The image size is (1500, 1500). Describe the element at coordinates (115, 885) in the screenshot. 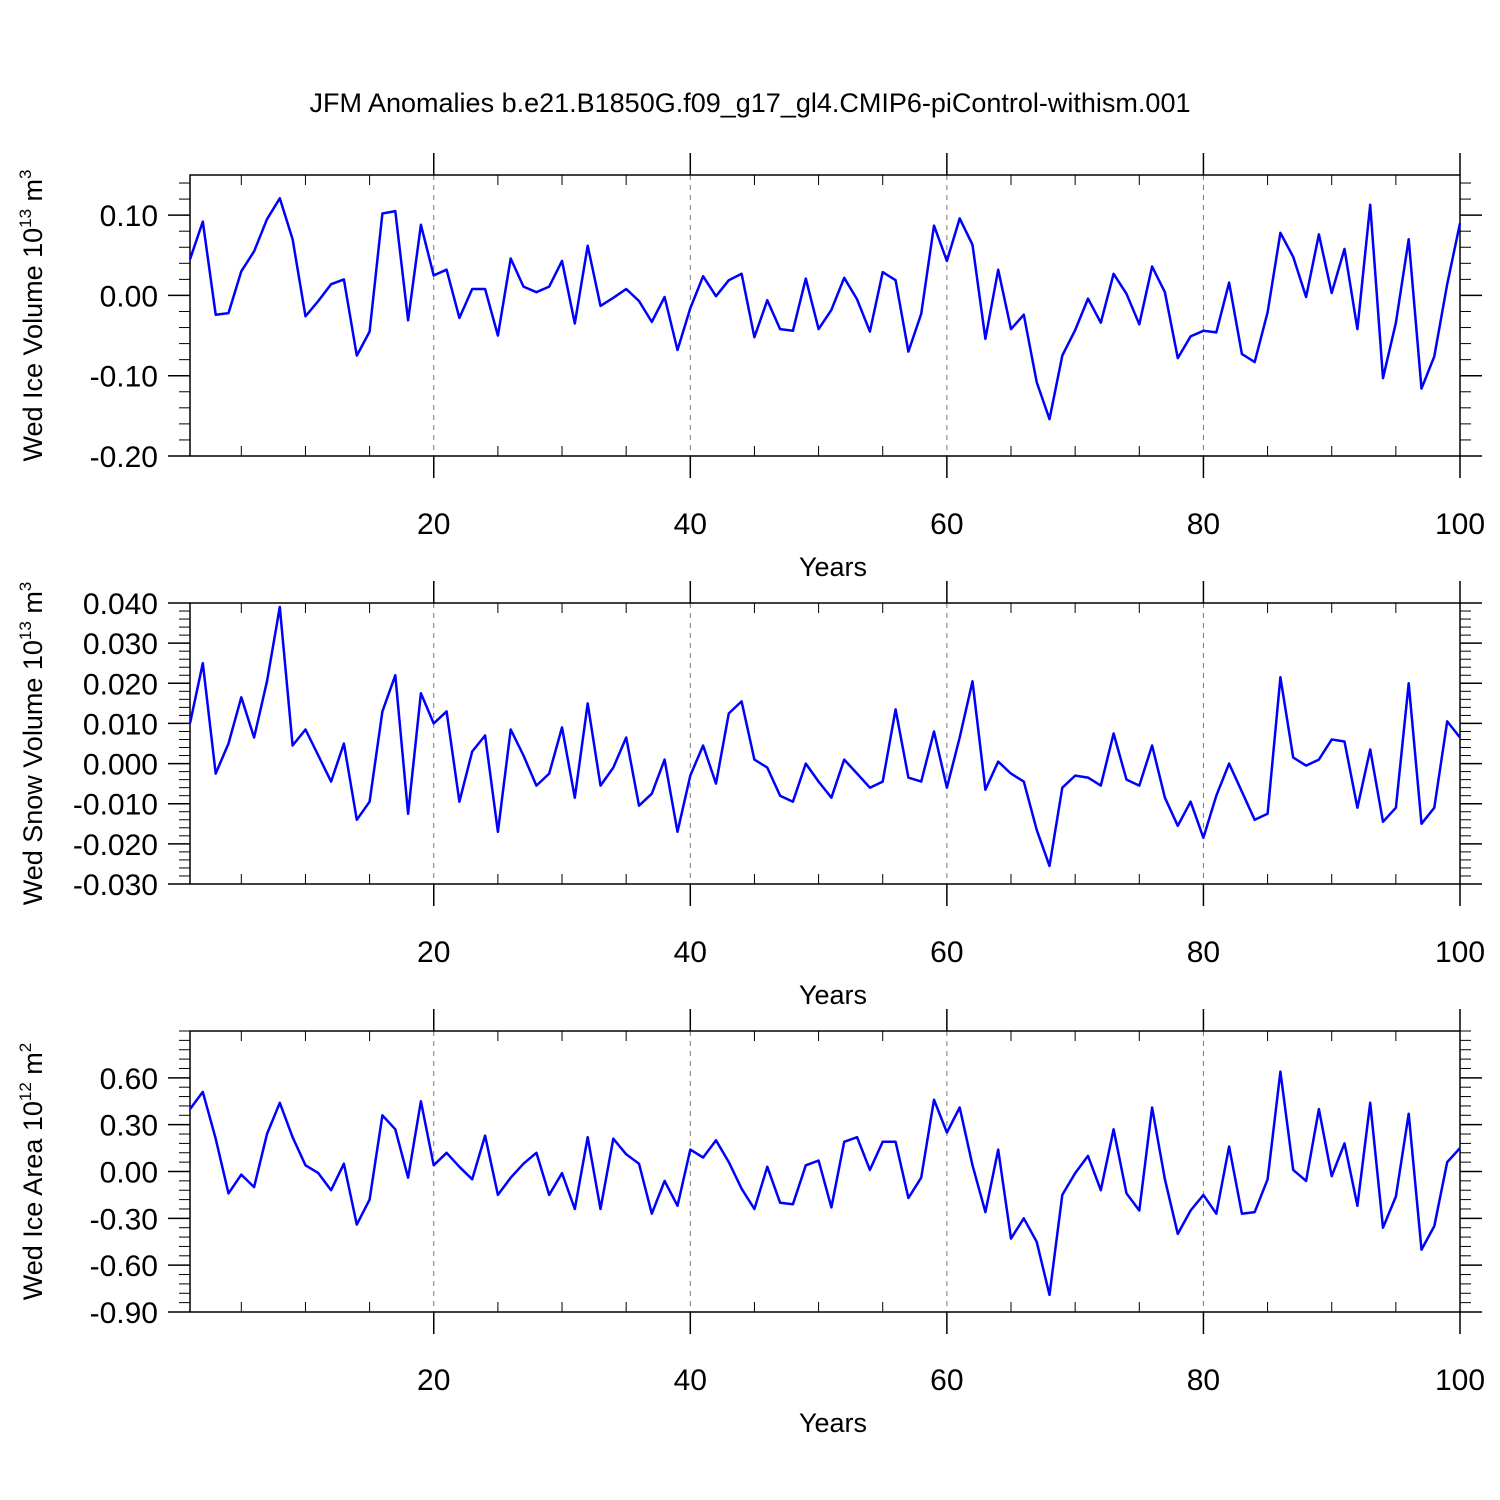

I see `y-tick-label: -0.030` at that location.